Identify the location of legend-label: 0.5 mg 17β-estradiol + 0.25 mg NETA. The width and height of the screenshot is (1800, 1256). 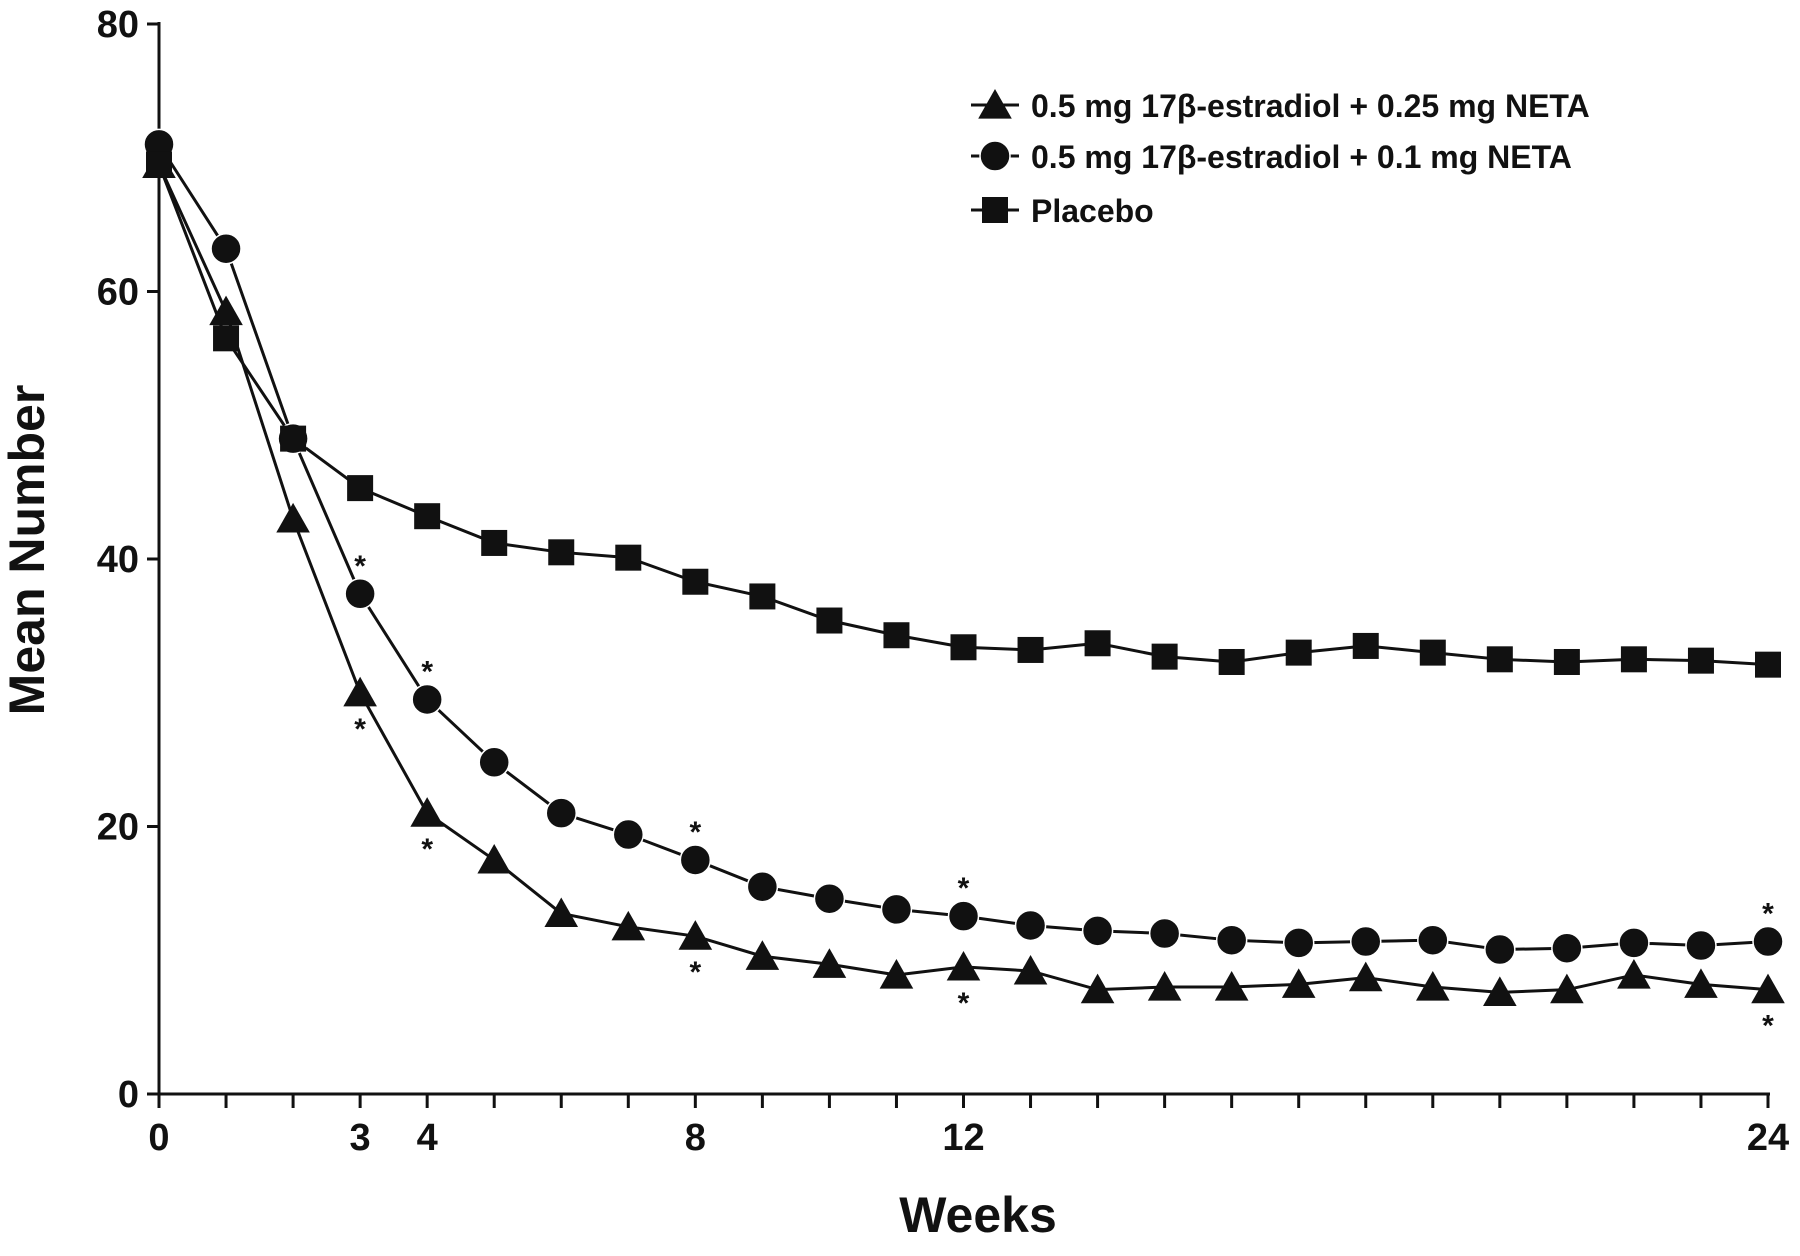
(1310, 106).